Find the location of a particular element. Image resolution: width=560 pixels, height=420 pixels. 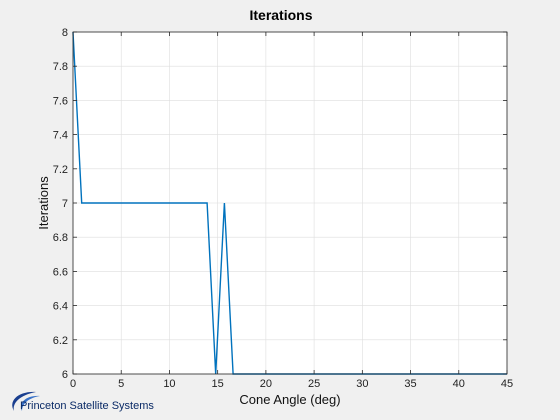

x-tick-label: 35 is located at coordinates (410, 384).